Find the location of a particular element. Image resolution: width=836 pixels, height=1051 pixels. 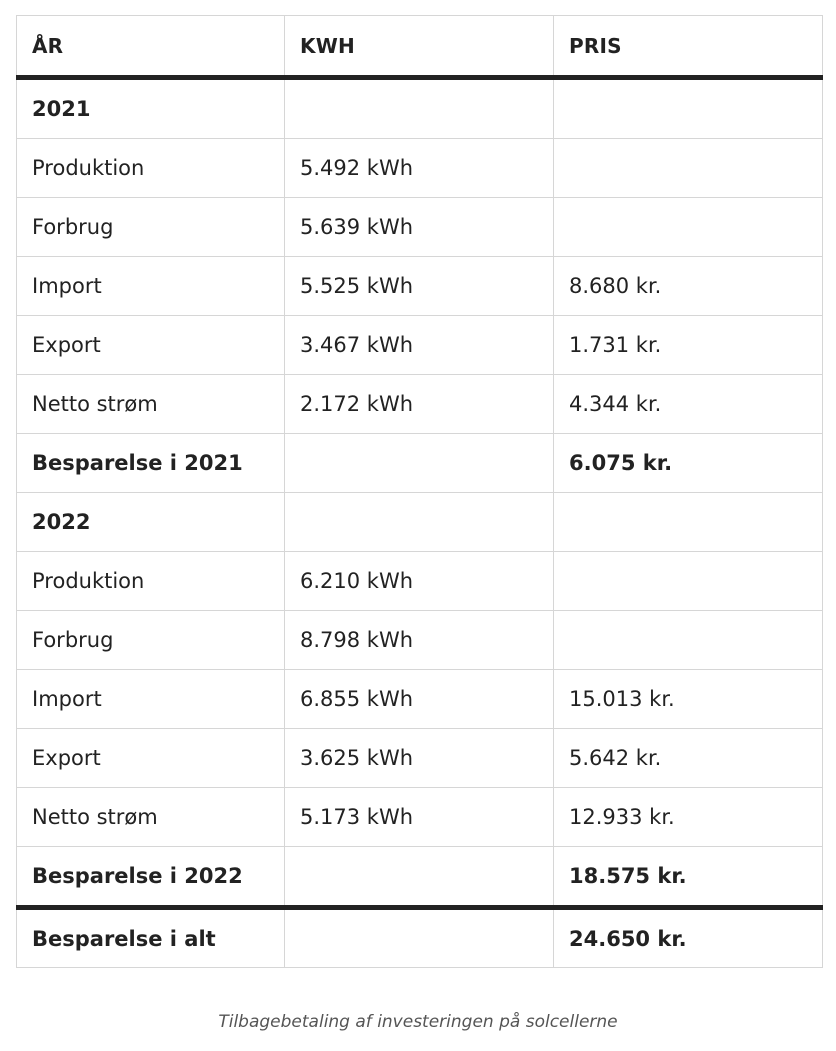

table-row: Import 6.855 kWh 15.013 kr. is located at coordinates (419, 699).